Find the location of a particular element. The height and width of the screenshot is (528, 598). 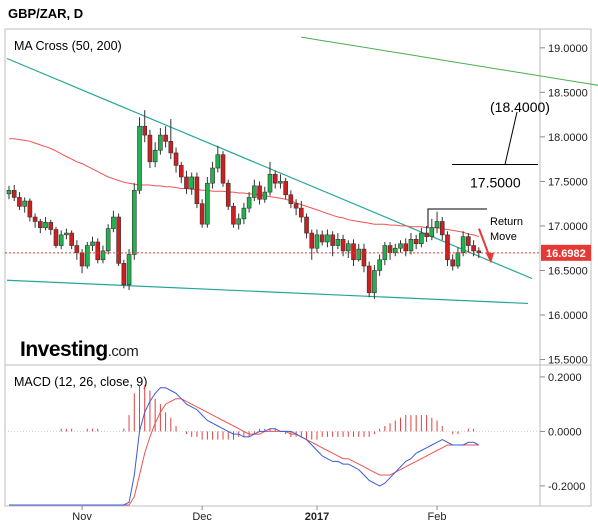

return-move-label: Move is located at coordinates (503, 237).